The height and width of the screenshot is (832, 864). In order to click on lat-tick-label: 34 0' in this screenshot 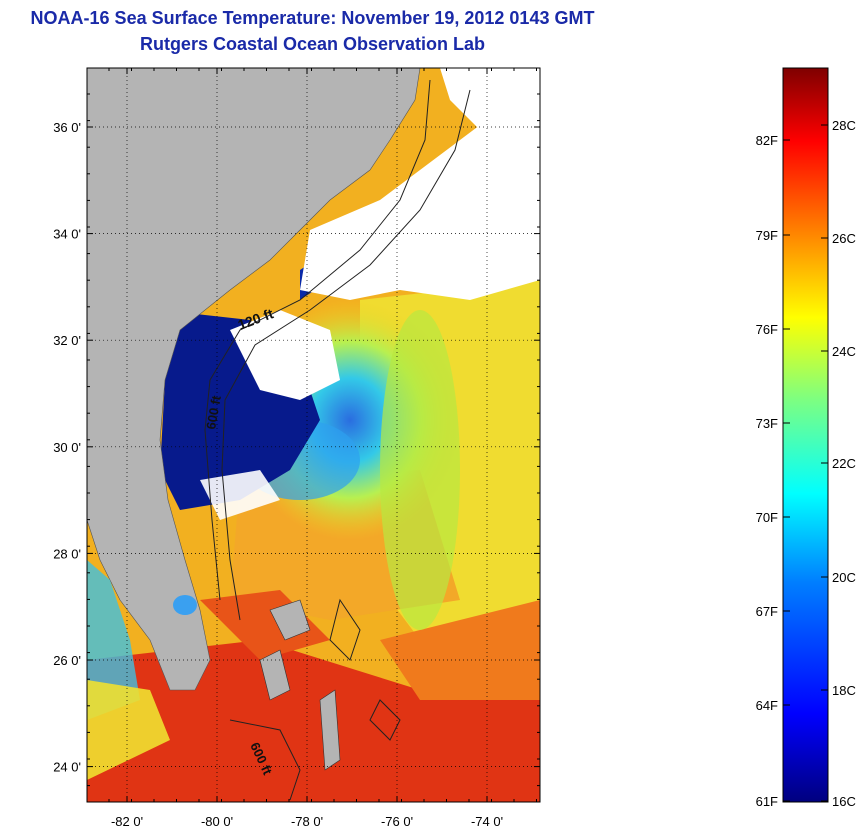, I will do `click(67, 234)`.